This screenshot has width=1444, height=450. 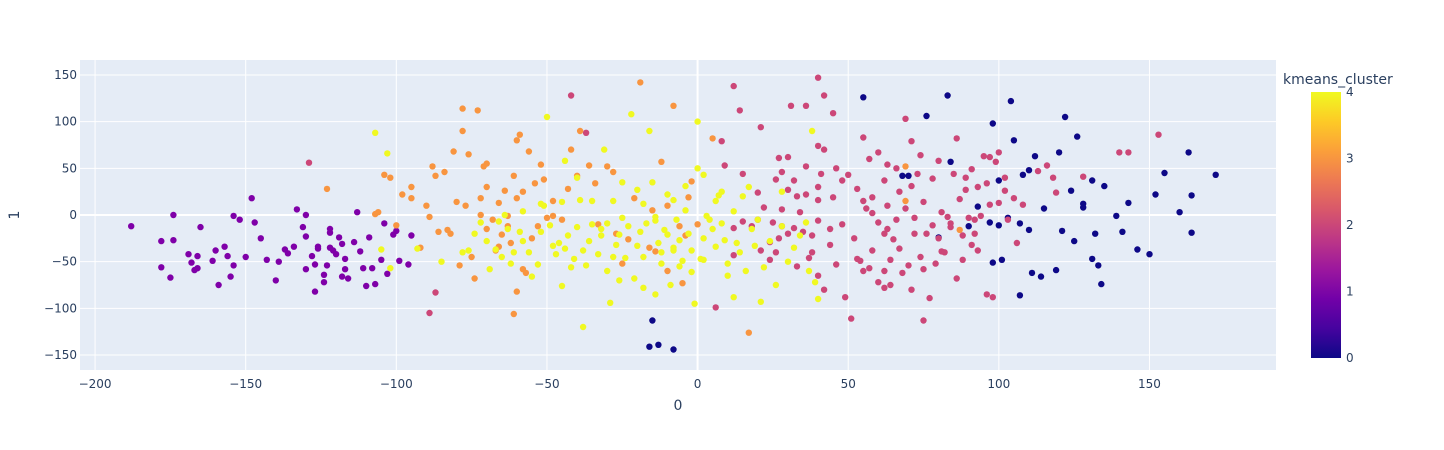 I want to click on x-tick-label: 50, so click(x=848, y=384).